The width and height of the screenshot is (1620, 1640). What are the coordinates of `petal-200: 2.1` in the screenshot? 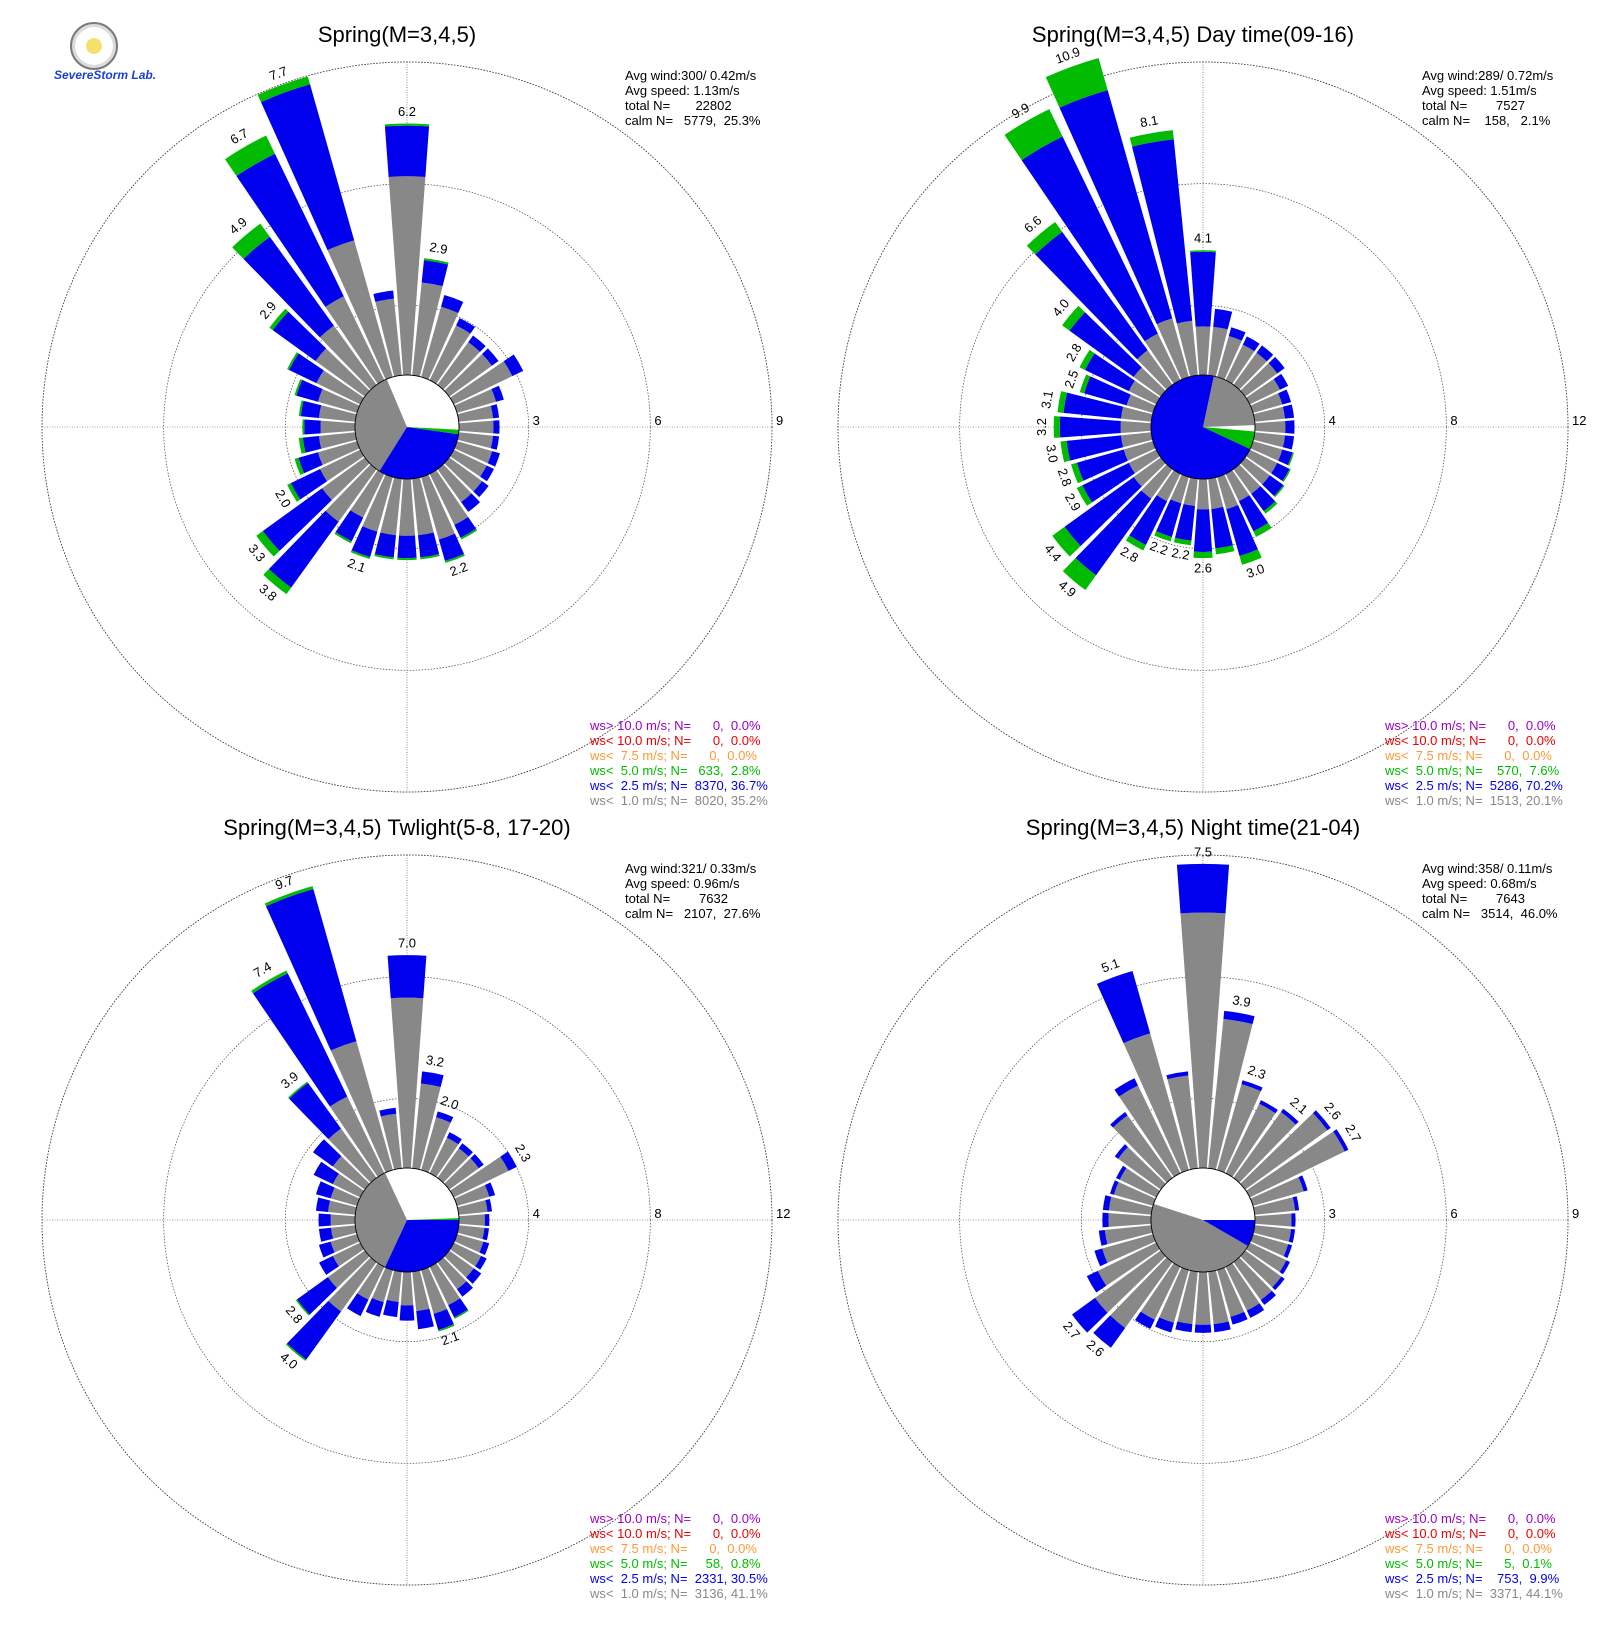 It's located at (369, 524).